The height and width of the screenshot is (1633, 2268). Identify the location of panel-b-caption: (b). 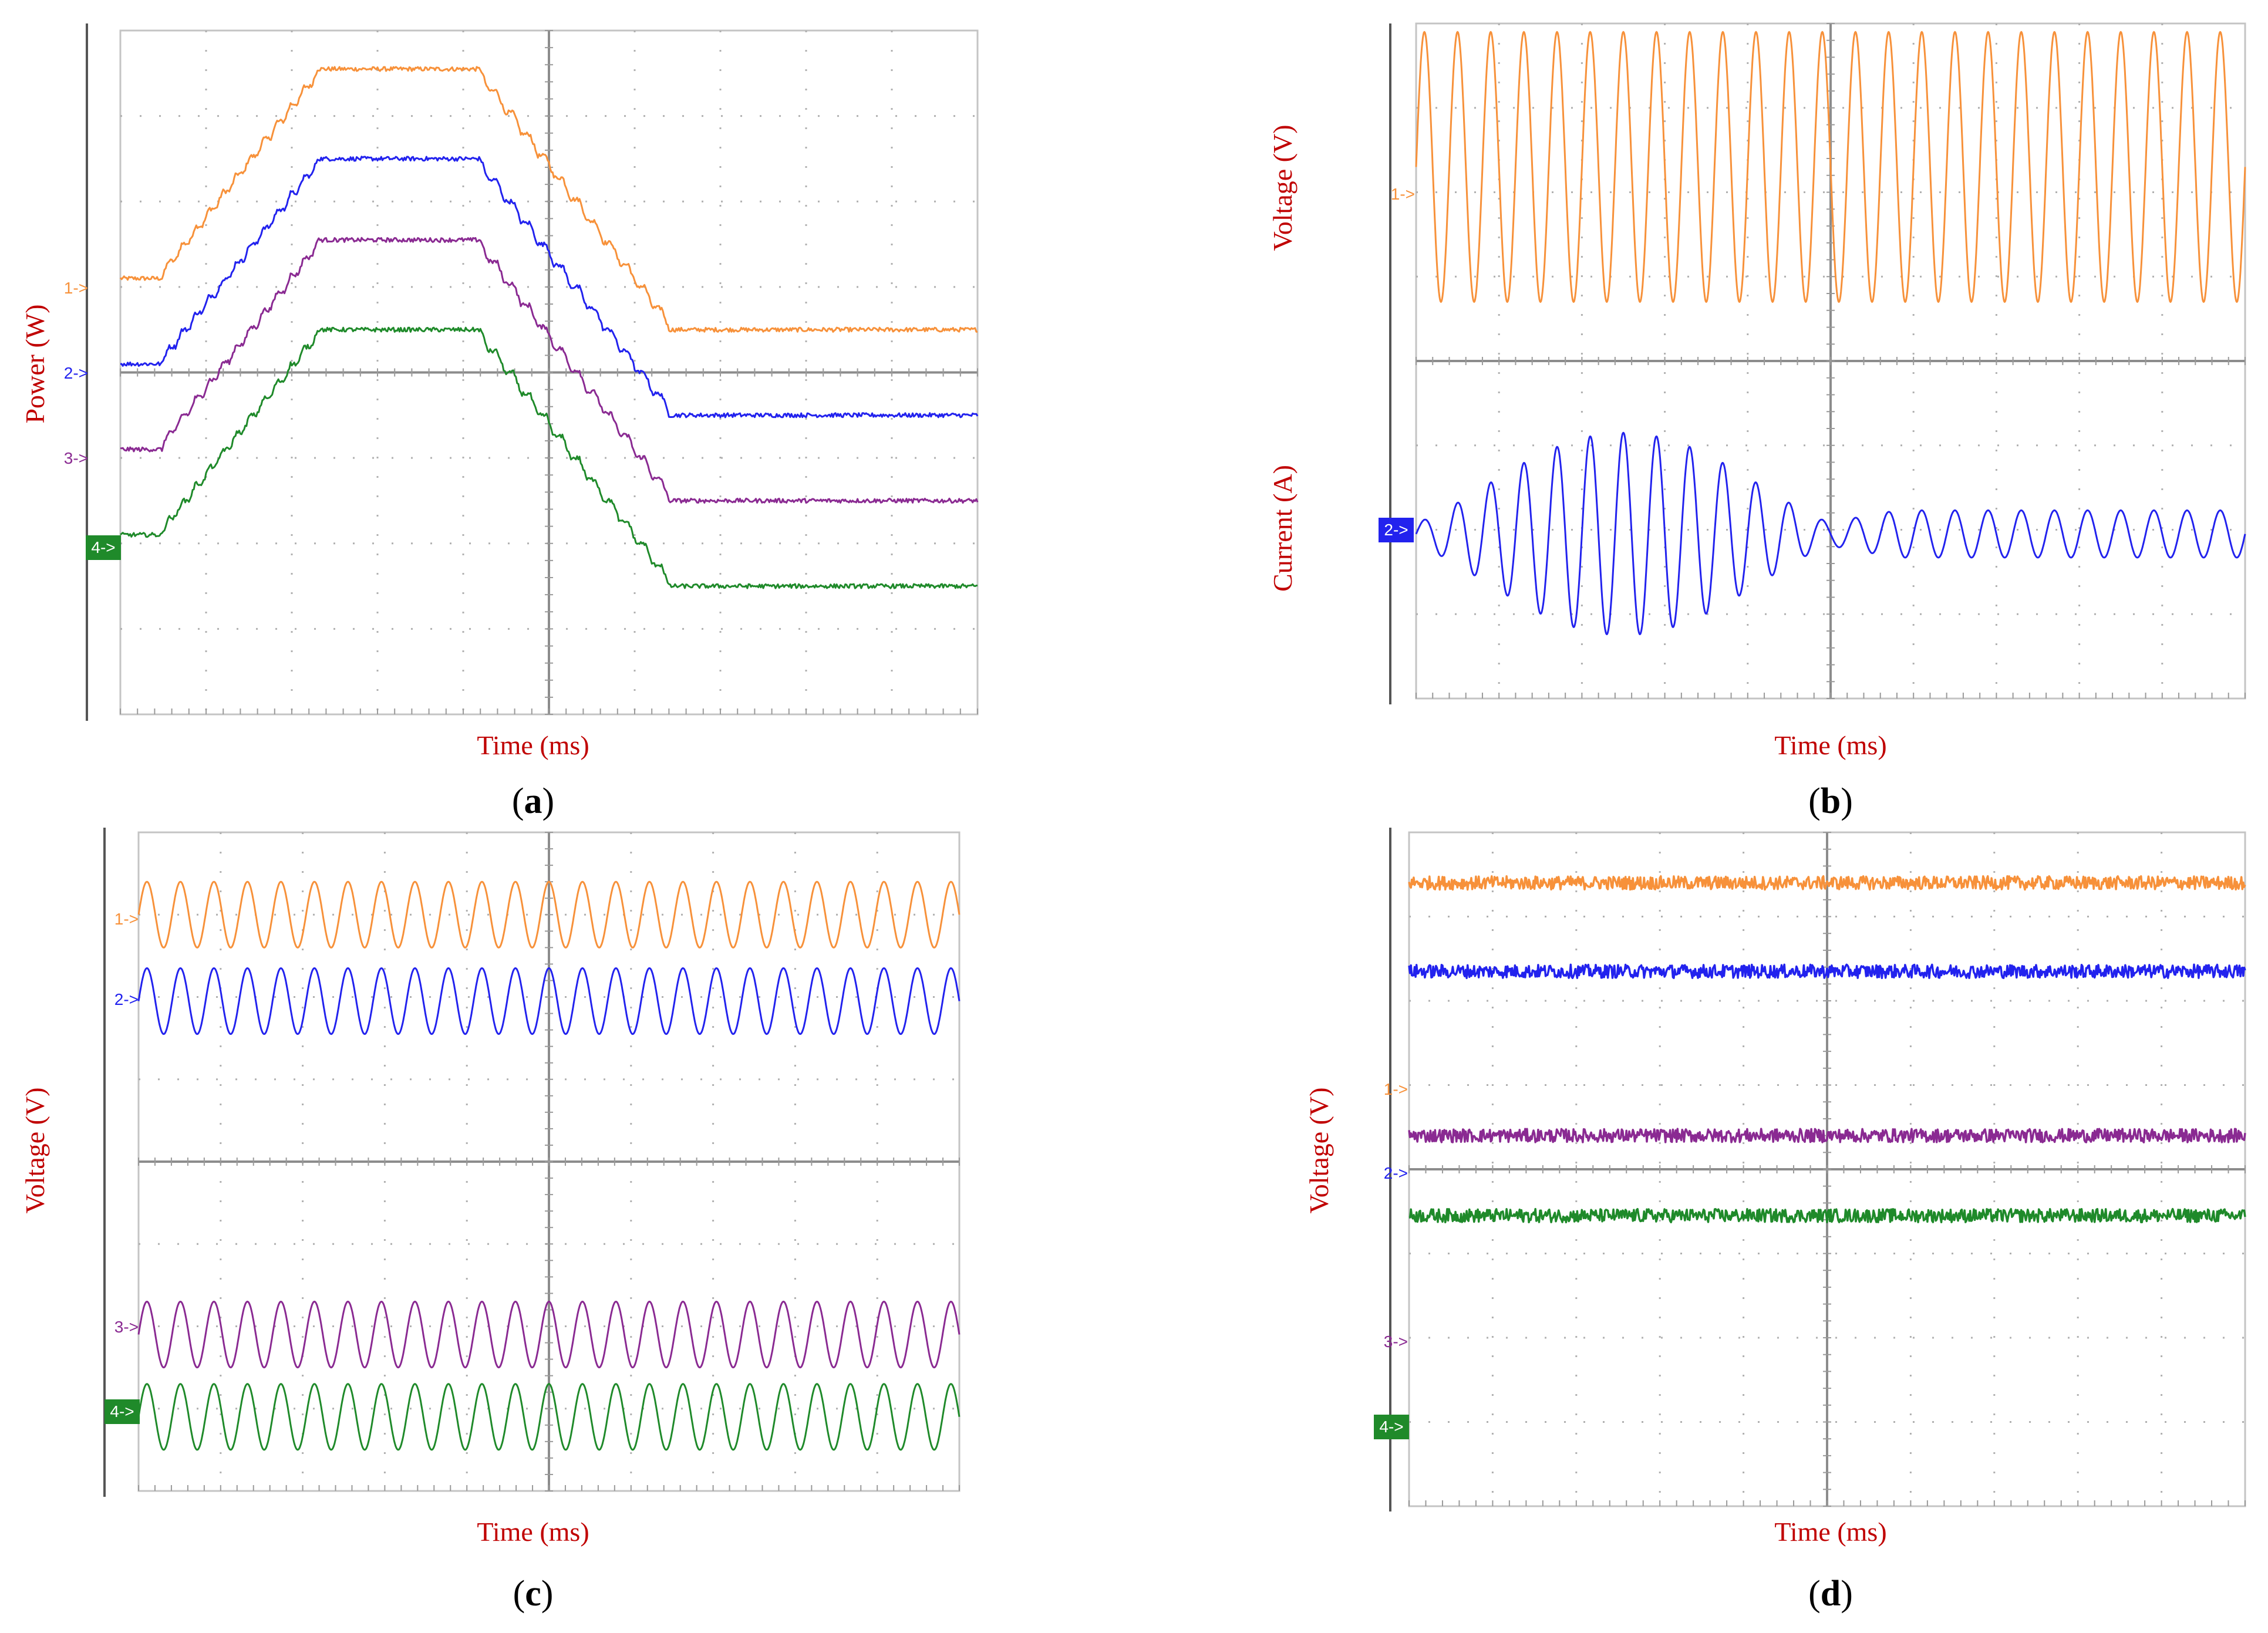
(1830, 801).